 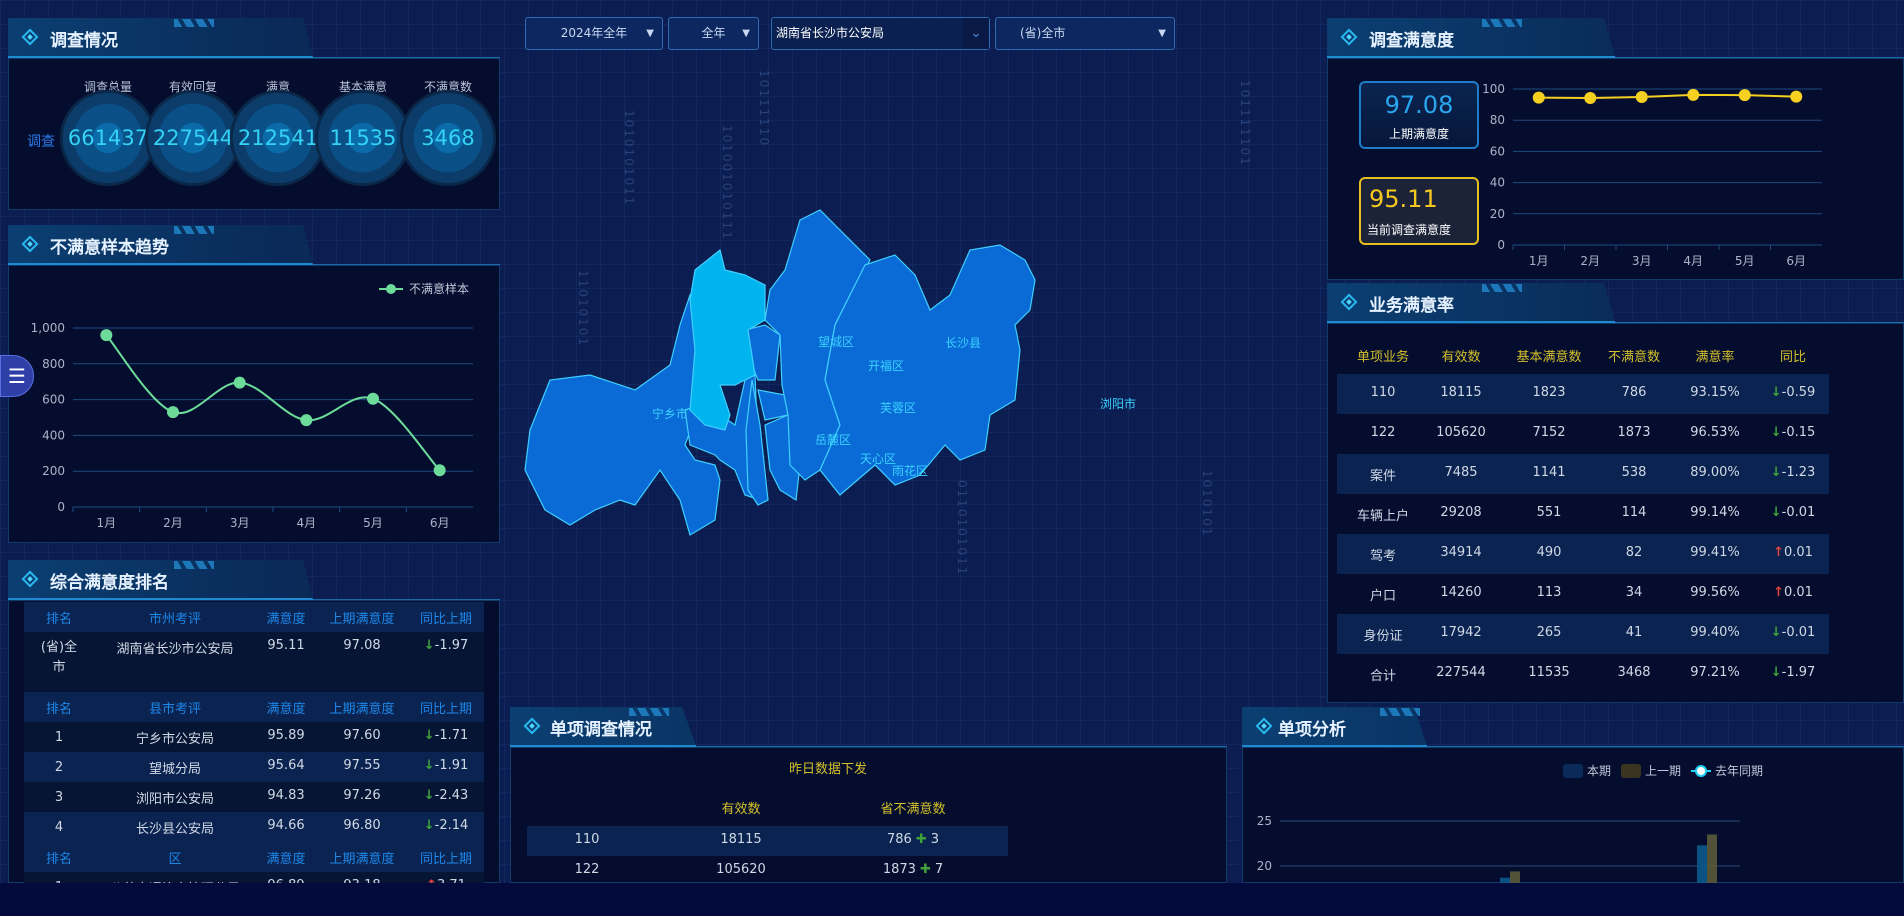 I want to click on single-row: 122 105620 1873 ✚ 7, so click(x=767, y=871).